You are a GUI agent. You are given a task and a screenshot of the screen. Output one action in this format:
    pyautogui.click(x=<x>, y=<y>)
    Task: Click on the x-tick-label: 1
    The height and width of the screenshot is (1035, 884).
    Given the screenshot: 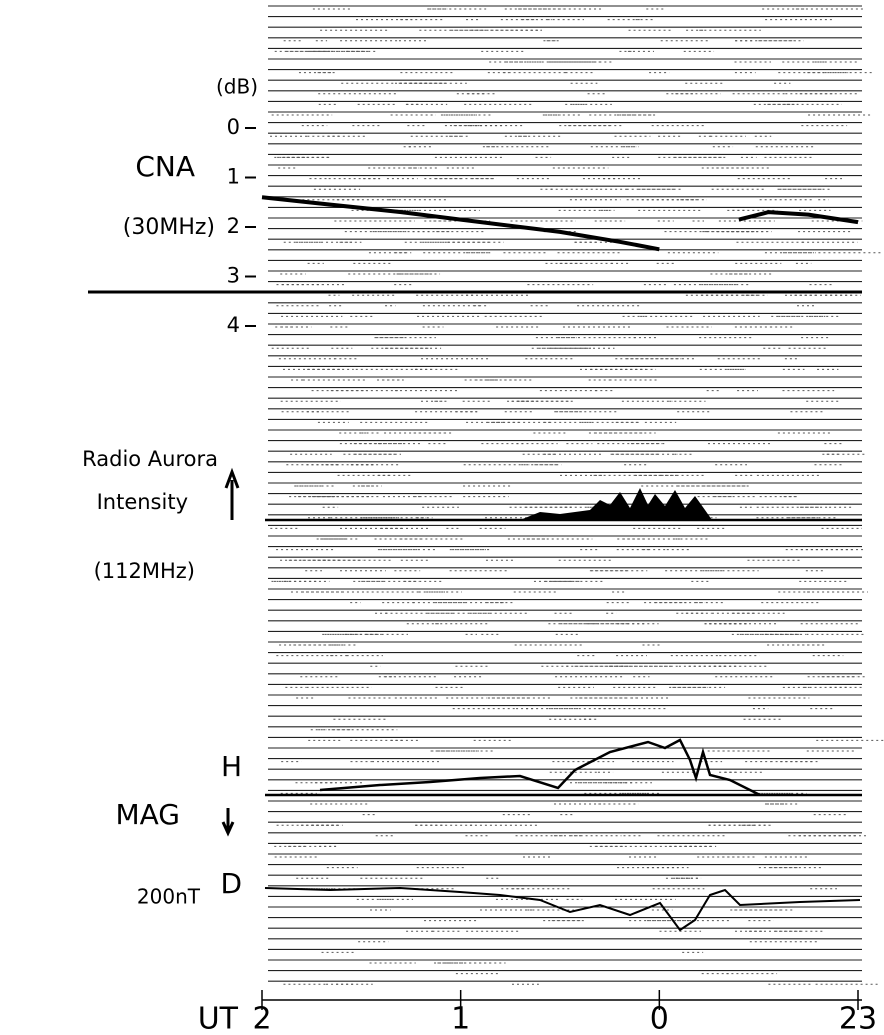 What is the action you would take?
    pyautogui.click(x=460, y=1018)
    